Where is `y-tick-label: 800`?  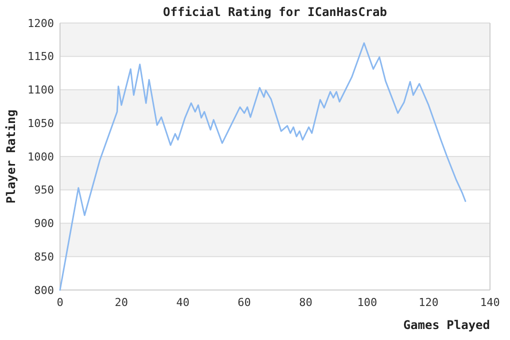
y-tick-label: 800 is located at coordinates (44, 290).